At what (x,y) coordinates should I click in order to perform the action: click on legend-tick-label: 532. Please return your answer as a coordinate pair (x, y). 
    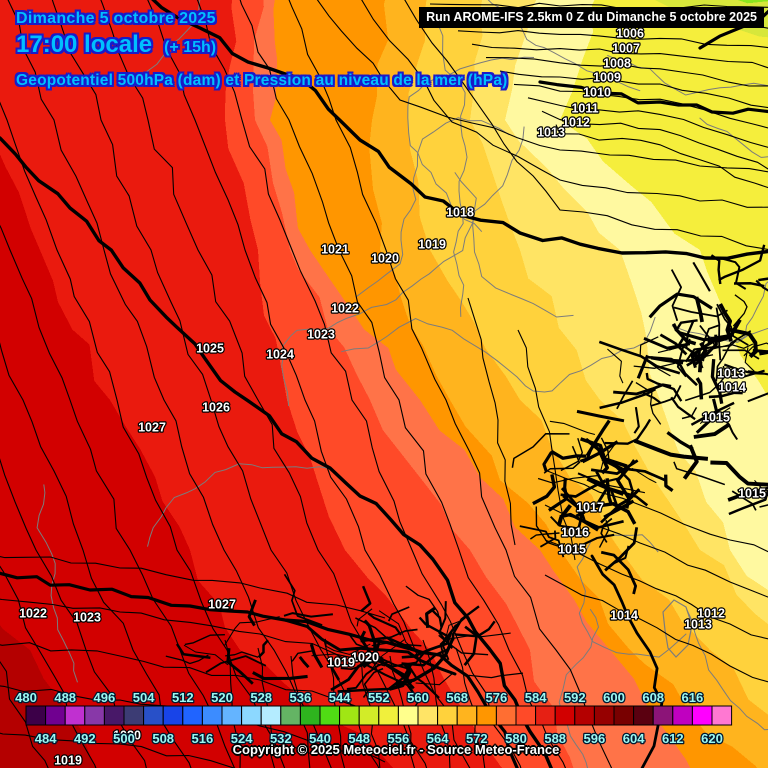
    Looking at the image, I should click on (281, 738).